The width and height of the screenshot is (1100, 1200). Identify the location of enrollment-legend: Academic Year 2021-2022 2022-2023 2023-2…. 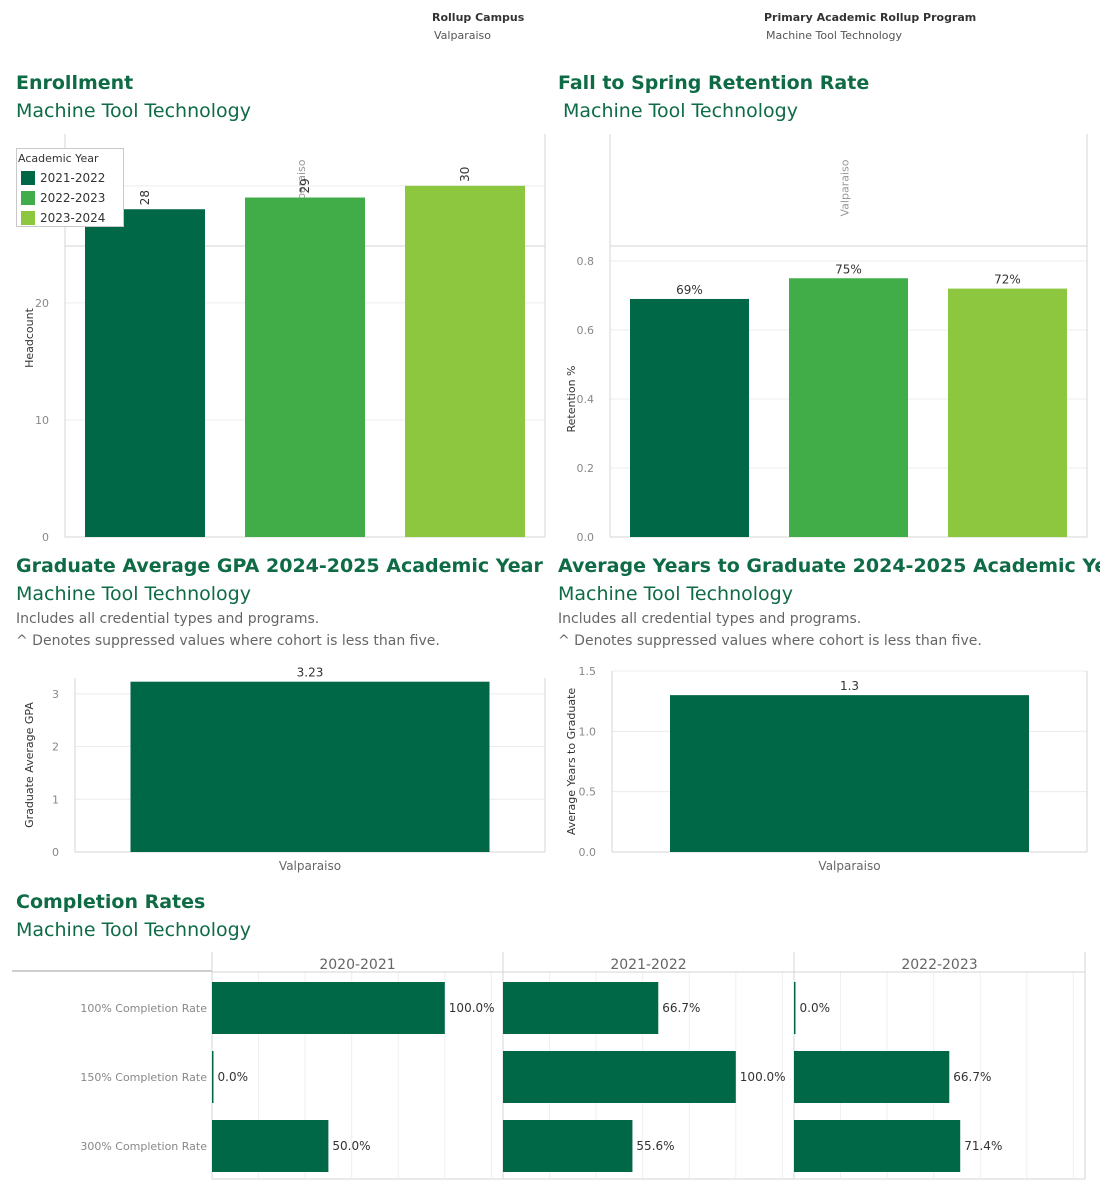
(70, 187).